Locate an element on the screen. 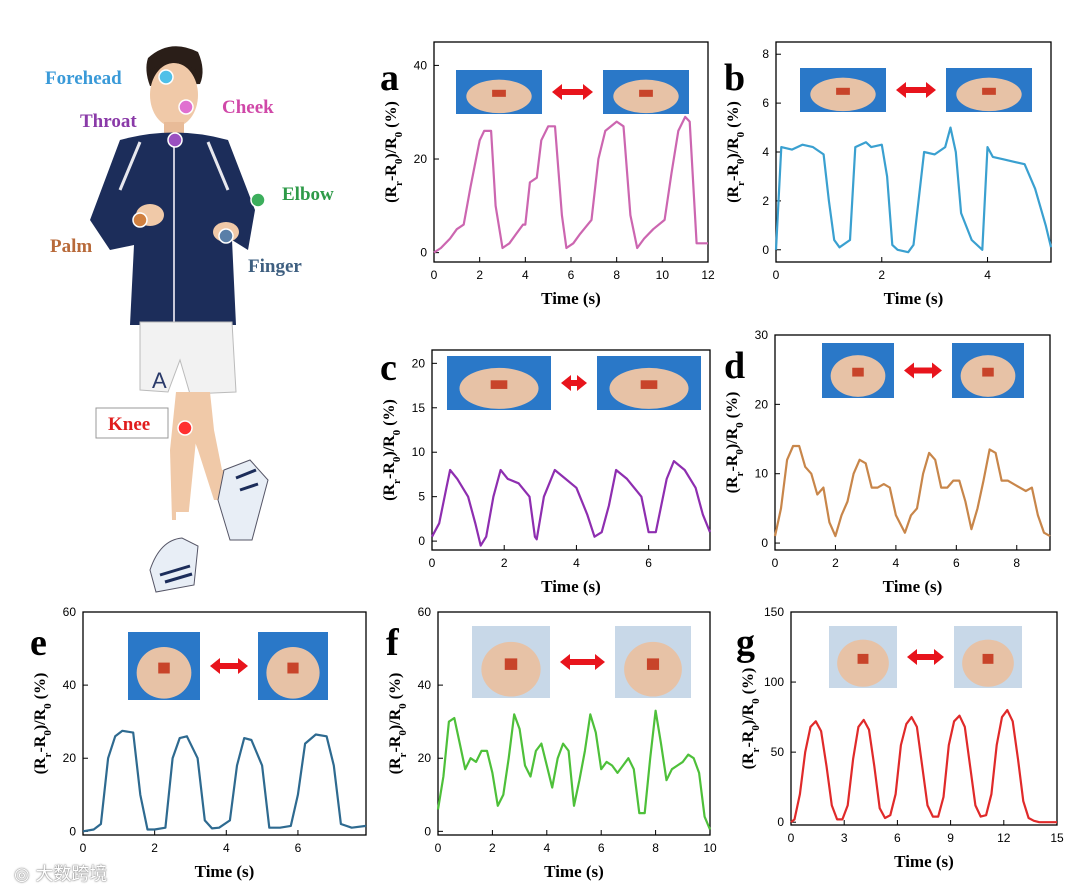 Image resolution: width=1080 pixels, height=893 pixels. panel-letter: e is located at coordinates (38, 643).